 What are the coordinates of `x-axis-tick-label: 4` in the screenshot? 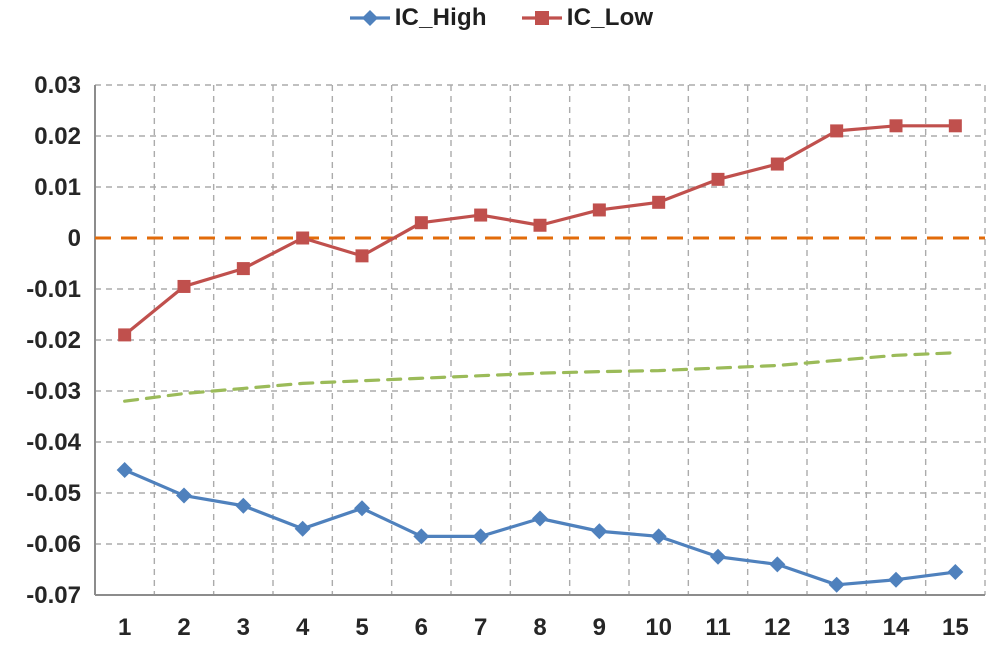 It's located at (303, 627).